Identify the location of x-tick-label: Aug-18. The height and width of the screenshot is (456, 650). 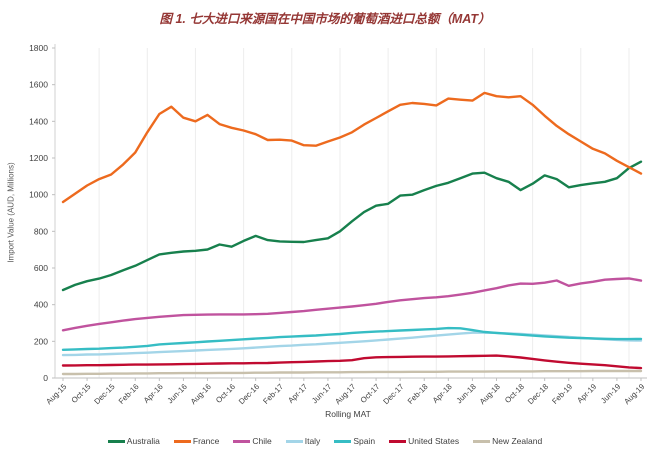
(490, 394).